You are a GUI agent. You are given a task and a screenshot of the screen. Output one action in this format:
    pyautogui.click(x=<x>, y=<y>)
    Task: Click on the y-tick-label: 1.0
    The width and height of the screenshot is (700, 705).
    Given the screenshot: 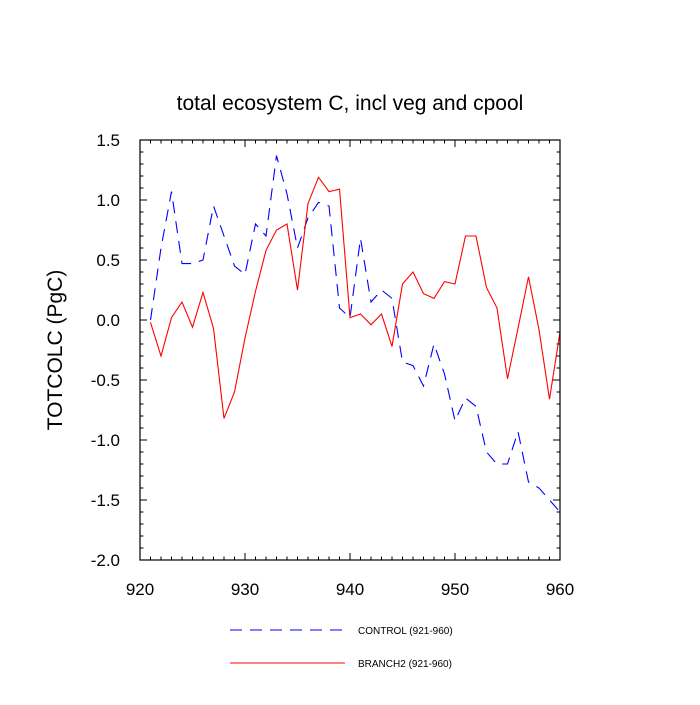 What is the action you would take?
    pyautogui.click(x=108, y=200)
    